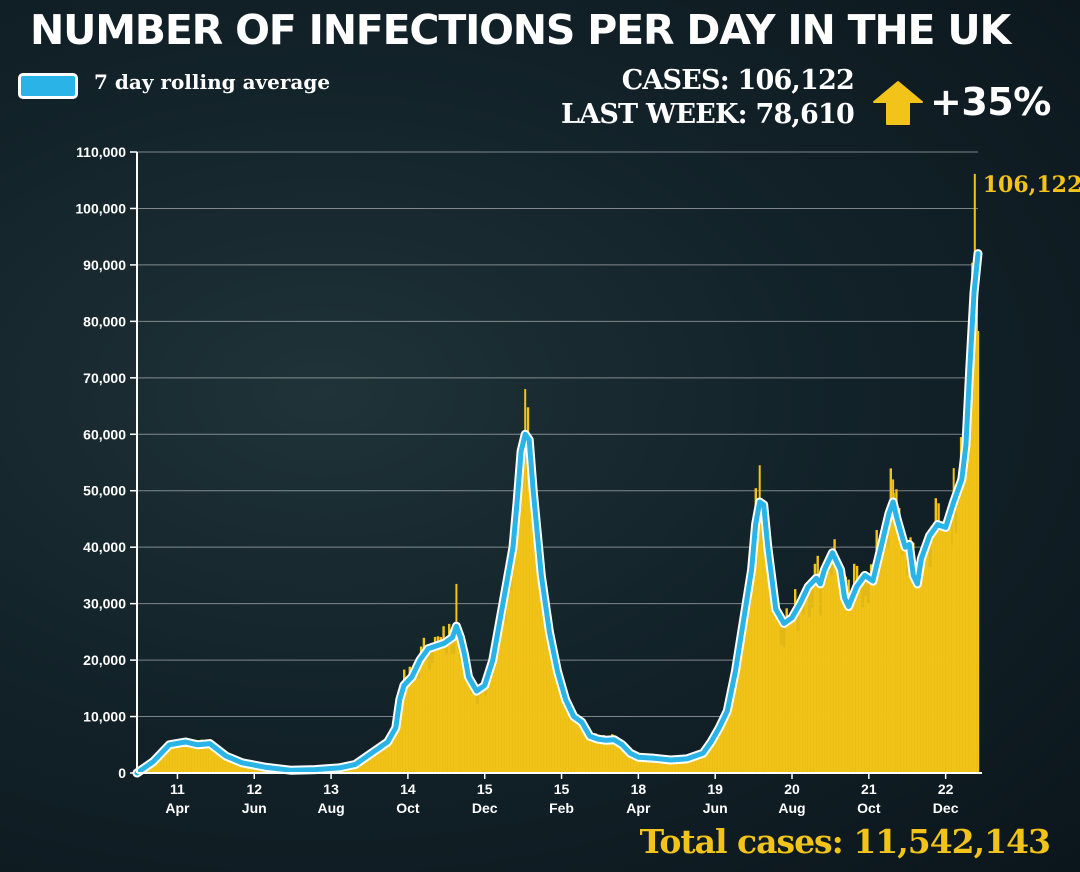 The height and width of the screenshot is (872, 1080). Describe the element at coordinates (212, 82) in the screenshot. I see `legend-label: 7 day rolling average` at that location.